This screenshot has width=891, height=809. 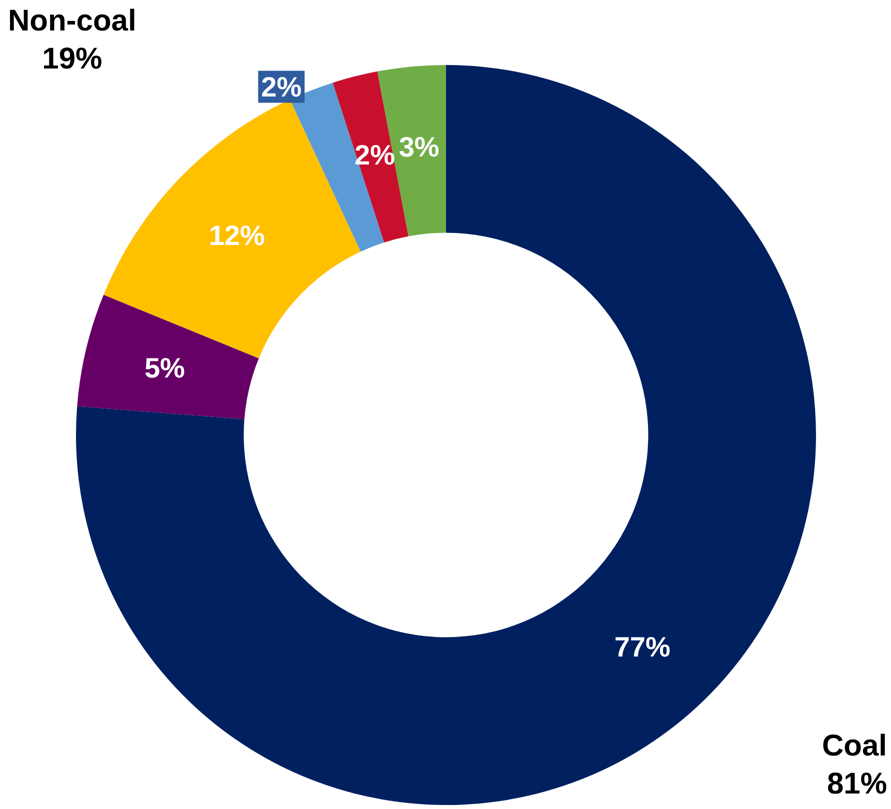 I want to click on text: Non-coal 19%, so click(x=72, y=40).